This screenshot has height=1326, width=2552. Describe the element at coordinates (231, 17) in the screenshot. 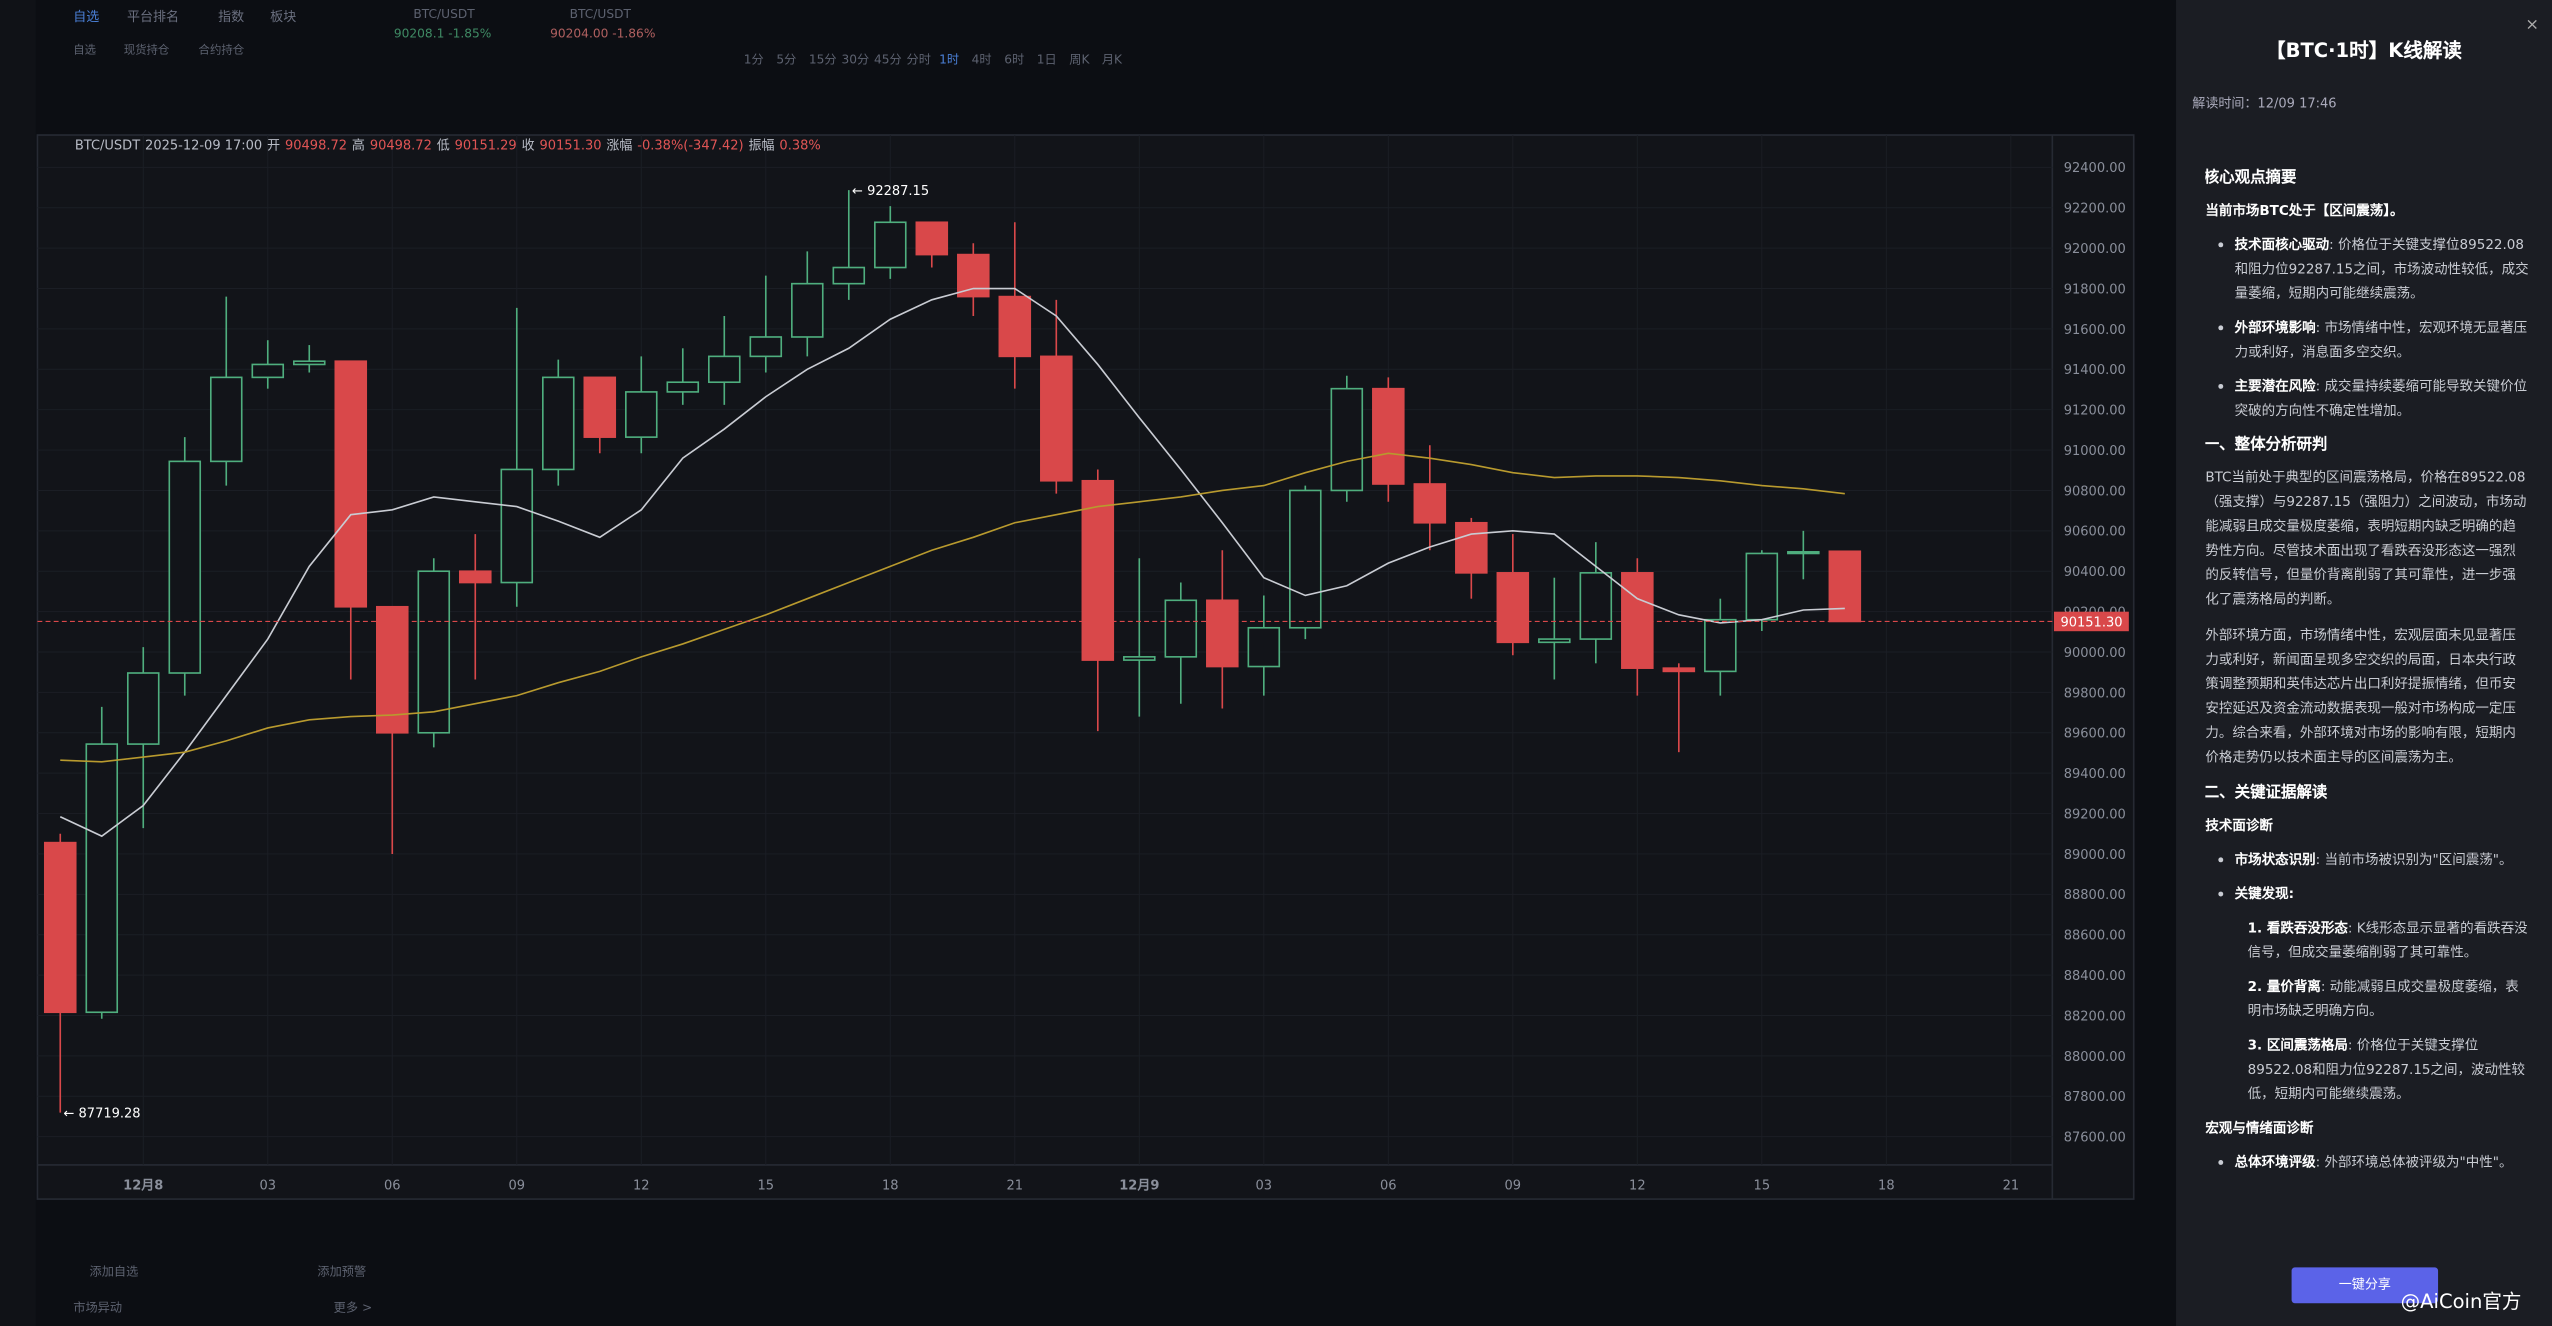

I see `nav-item: 指数` at that location.